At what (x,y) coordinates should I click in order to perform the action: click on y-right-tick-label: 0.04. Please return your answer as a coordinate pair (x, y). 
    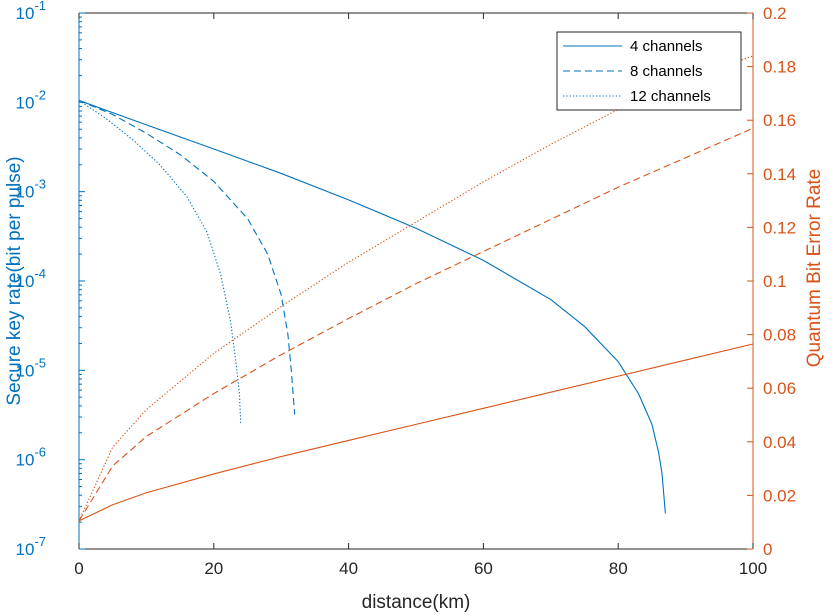
    Looking at the image, I should click on (779, 442).